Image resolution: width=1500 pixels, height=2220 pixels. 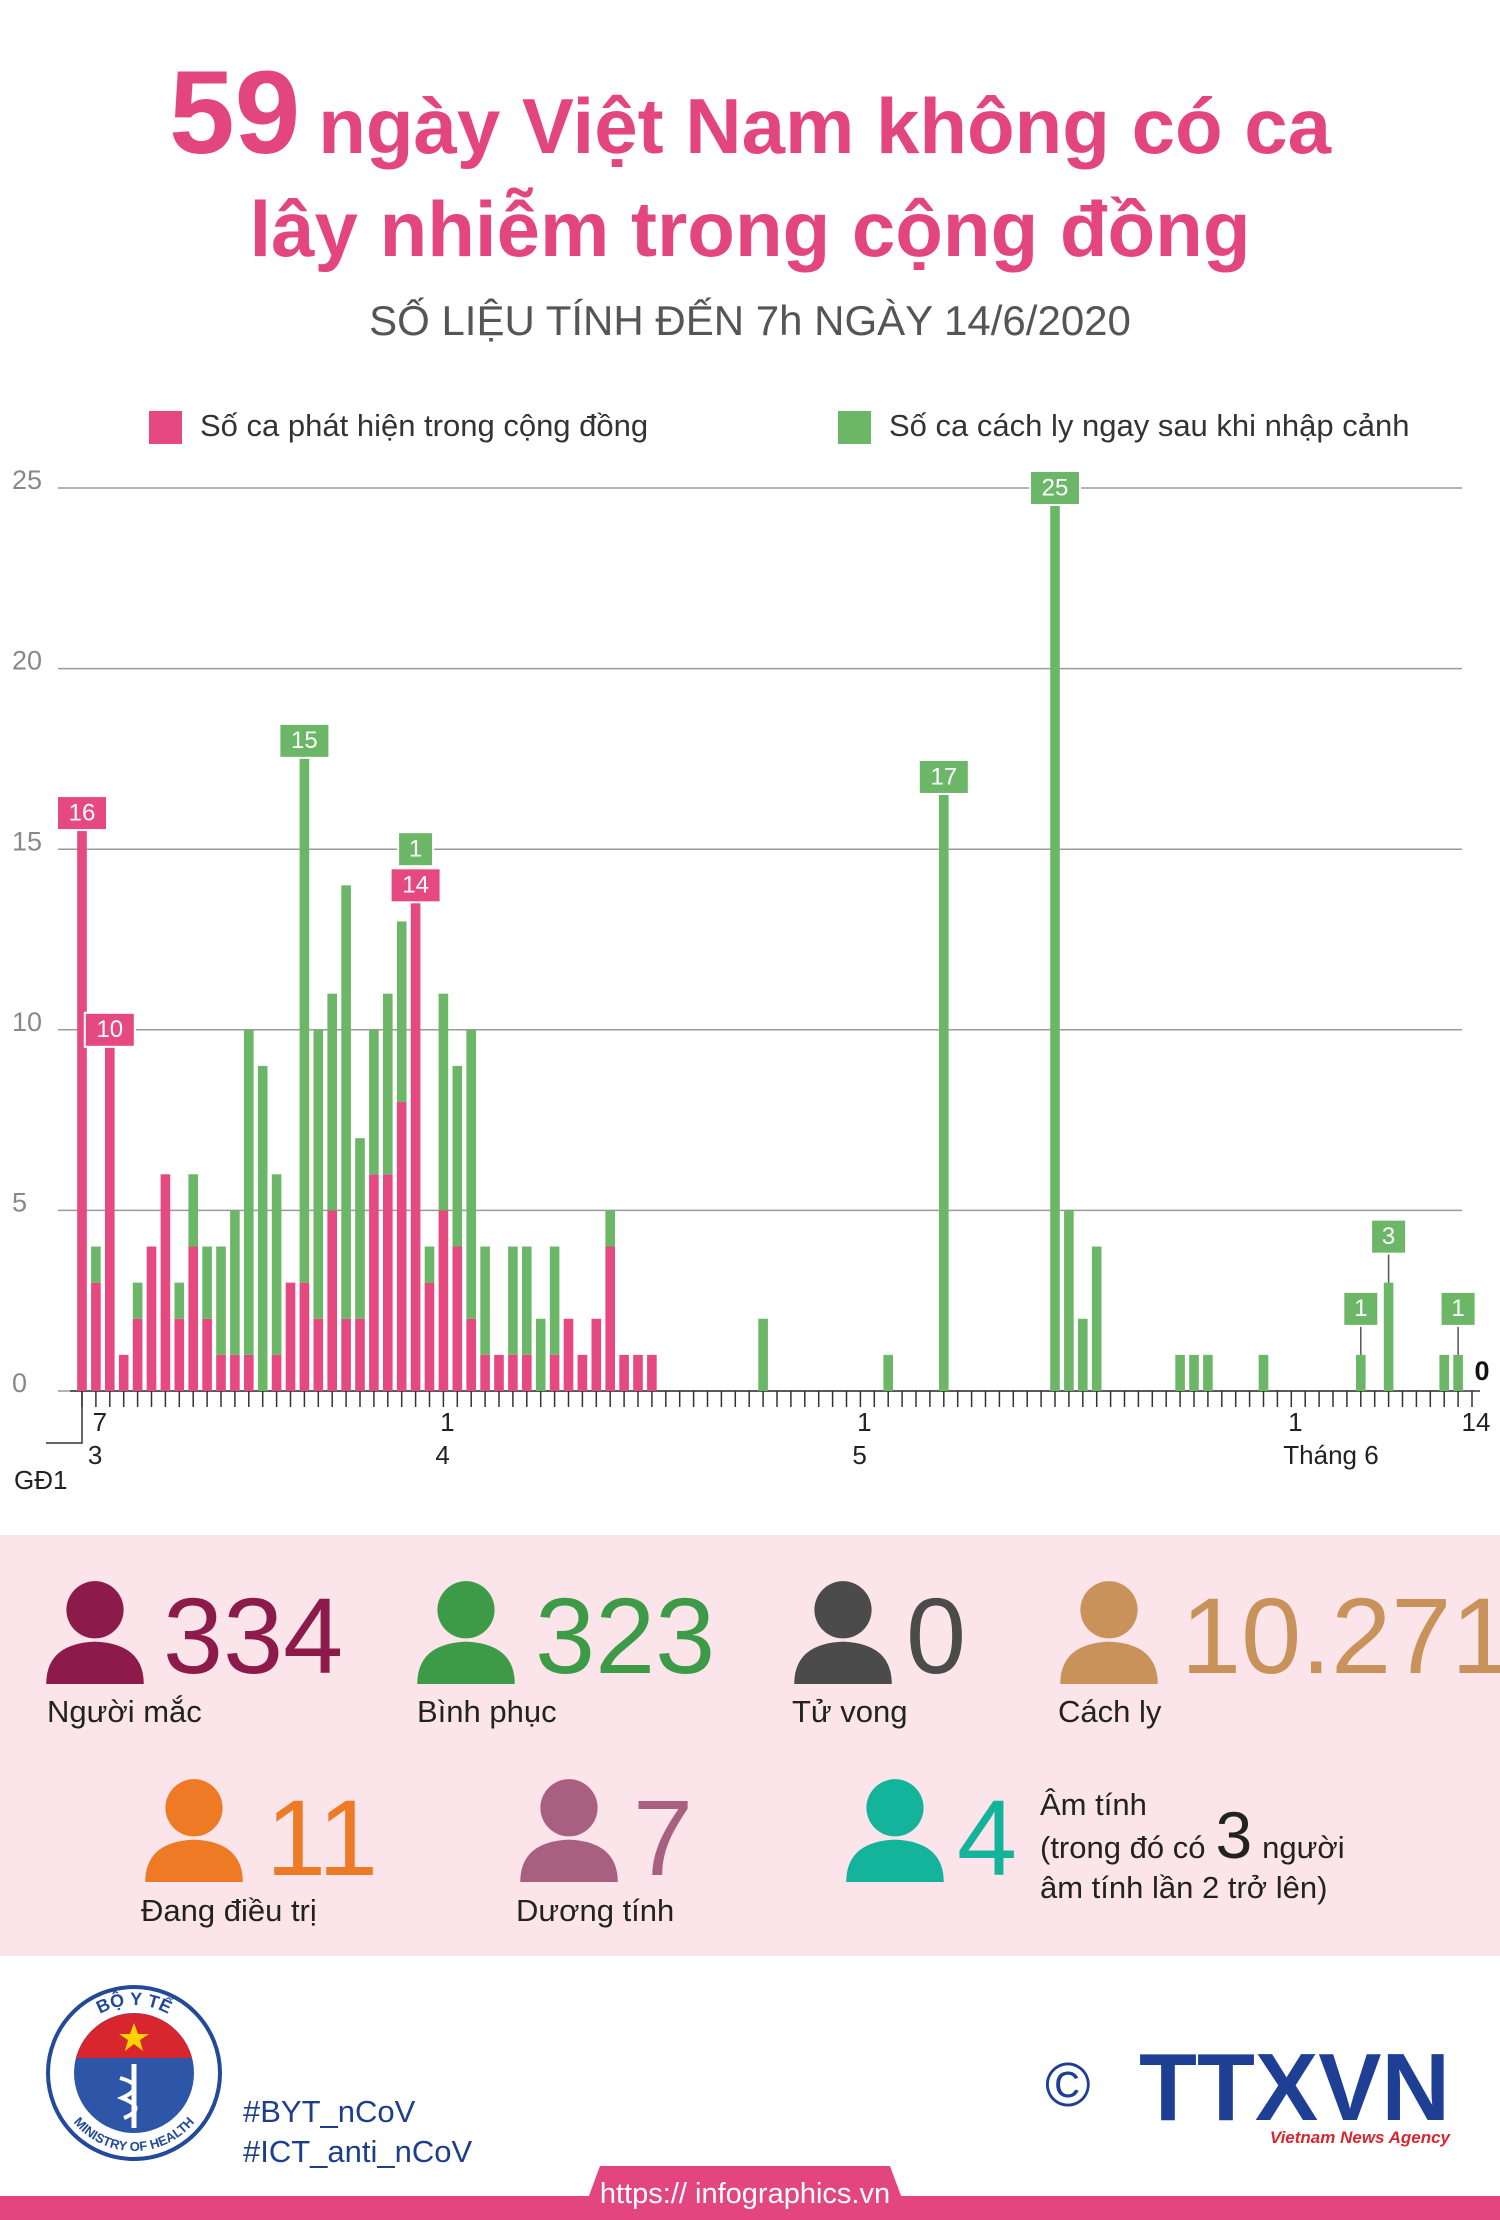 What do you see at coordinates (1294, 2087) in the screenshot?
I see `agency-logo: TTXVN` at bounding box center [1294, 2087].